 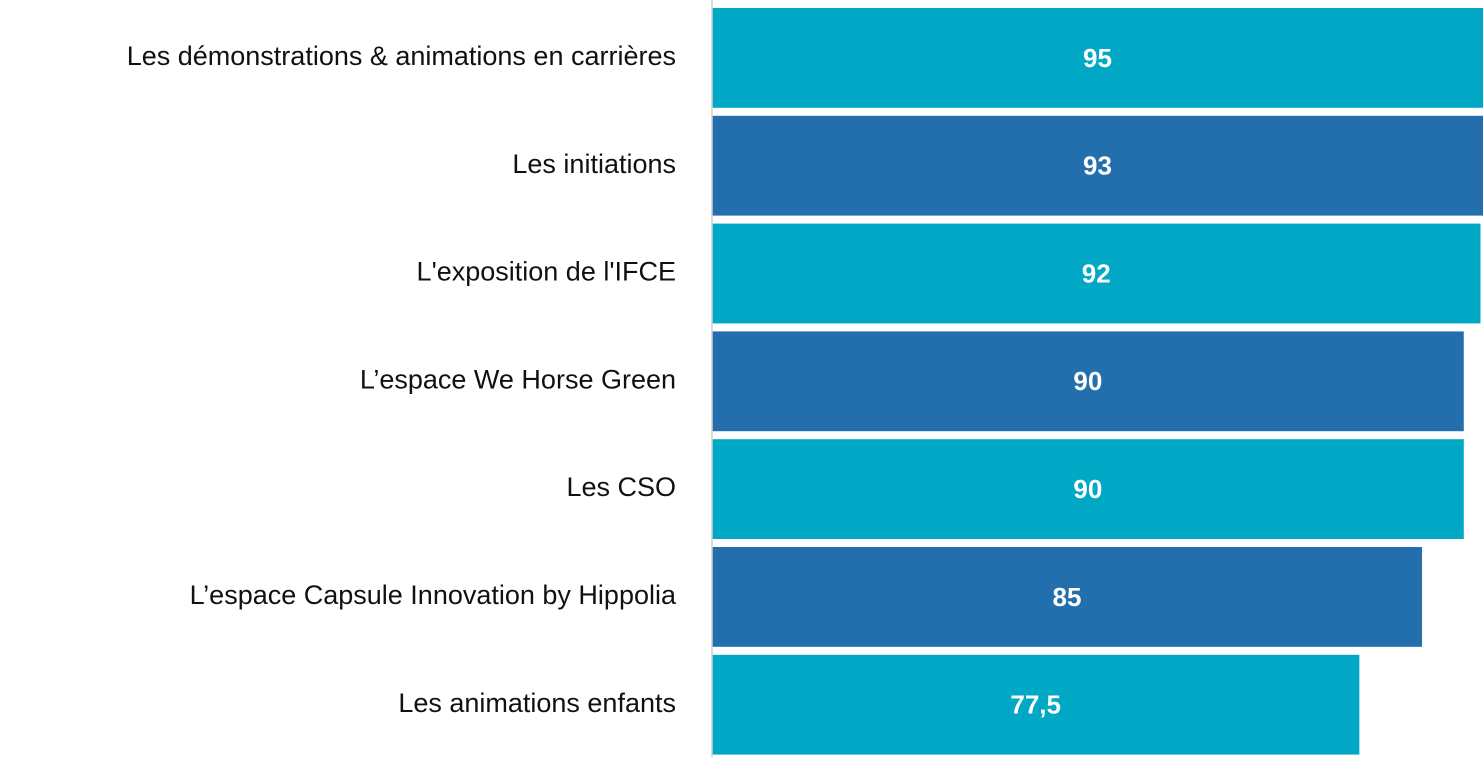 I want to click on value-label: 77,5, so click(x=1035, y=705).